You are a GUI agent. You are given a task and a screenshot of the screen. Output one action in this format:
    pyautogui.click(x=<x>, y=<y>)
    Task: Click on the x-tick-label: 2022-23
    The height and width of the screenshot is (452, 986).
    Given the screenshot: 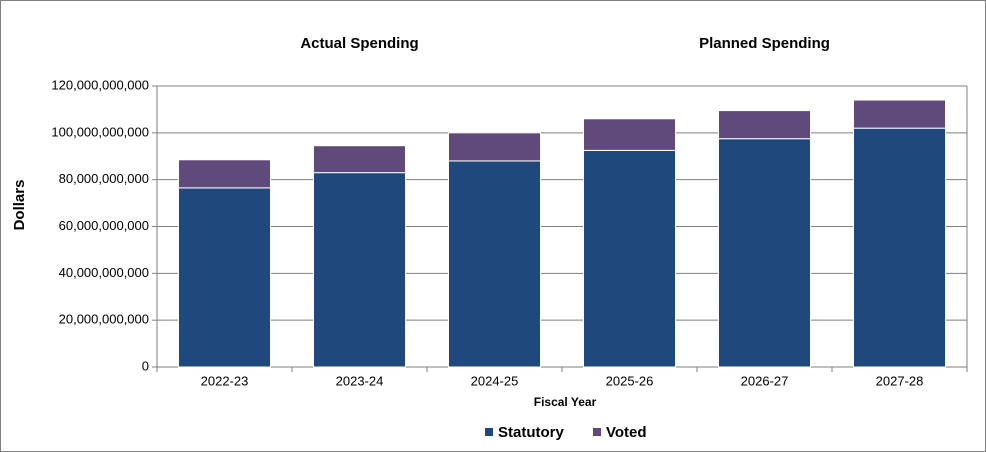 What is the action you would take?
    pyautogui.click(x=225, y=380)
    